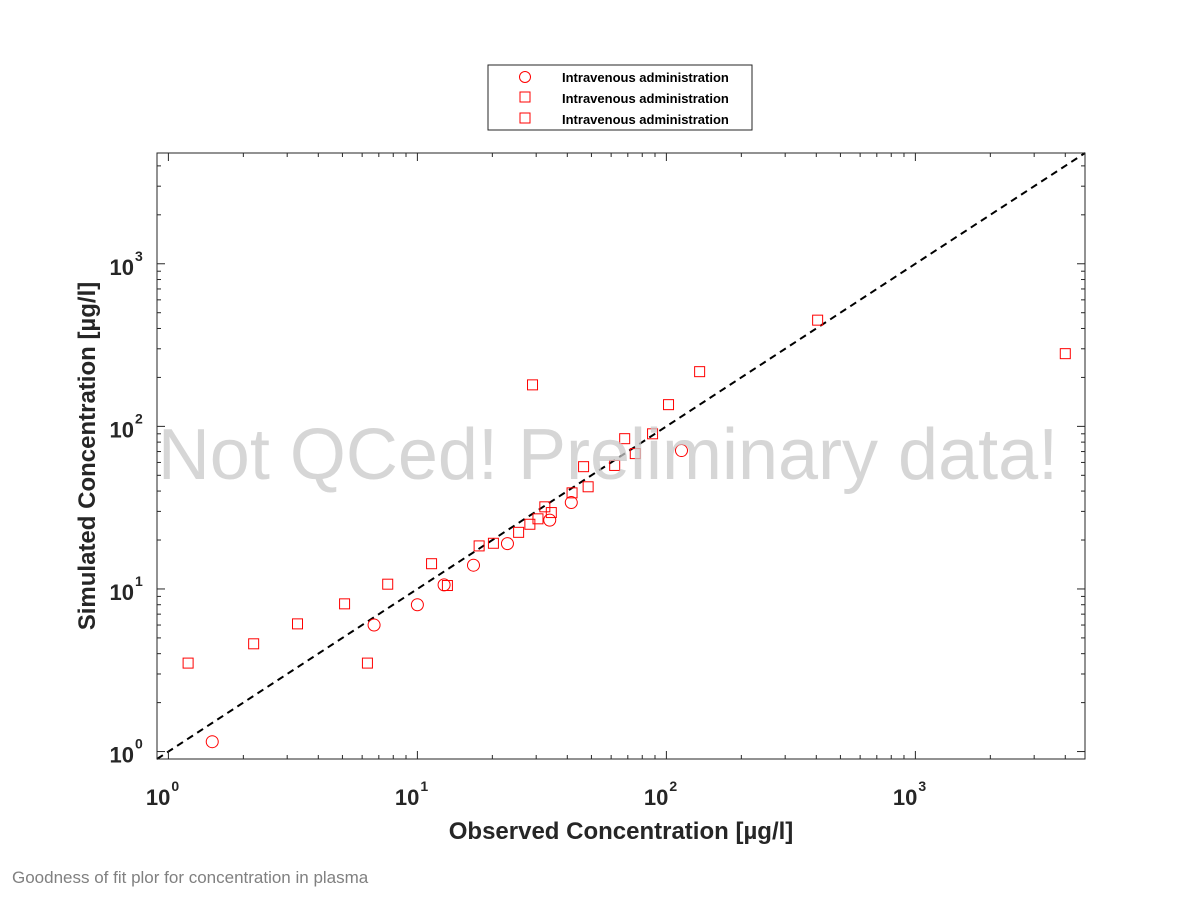 The image size is (1200, 900). Describe the element at coordinates (139, 581) in the screenshot. I see `y-tick-exponent: 1` at that location.